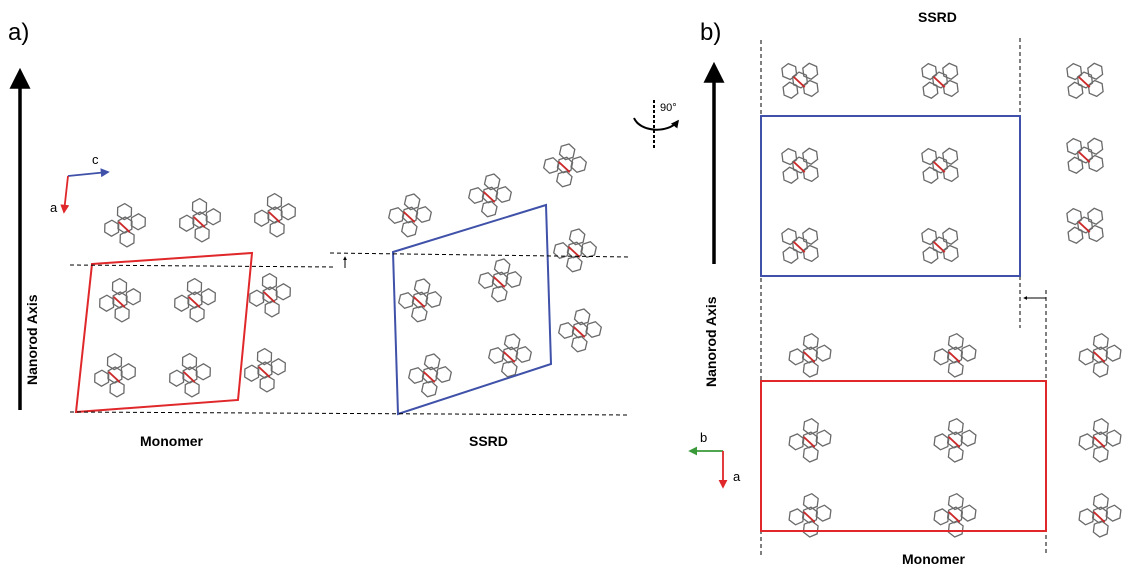  I want to click on axis-a-label-b: a, so click(737, 476).